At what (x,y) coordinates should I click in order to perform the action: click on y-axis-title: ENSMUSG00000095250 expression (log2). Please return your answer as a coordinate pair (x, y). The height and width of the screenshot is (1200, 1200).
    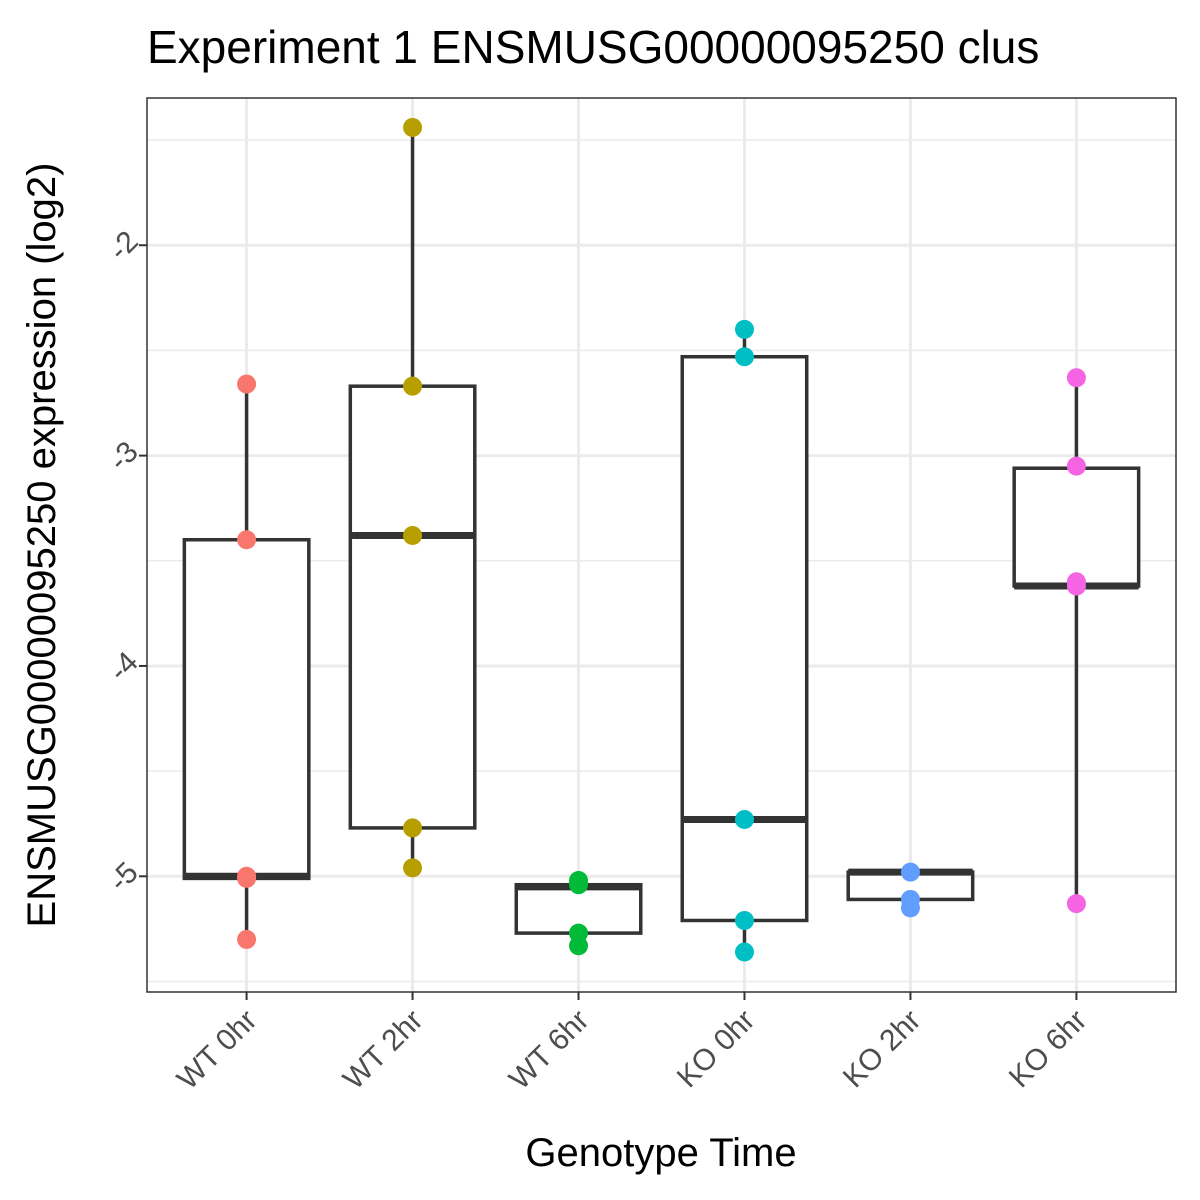
    Looking at the image, I should click on (42, 545).